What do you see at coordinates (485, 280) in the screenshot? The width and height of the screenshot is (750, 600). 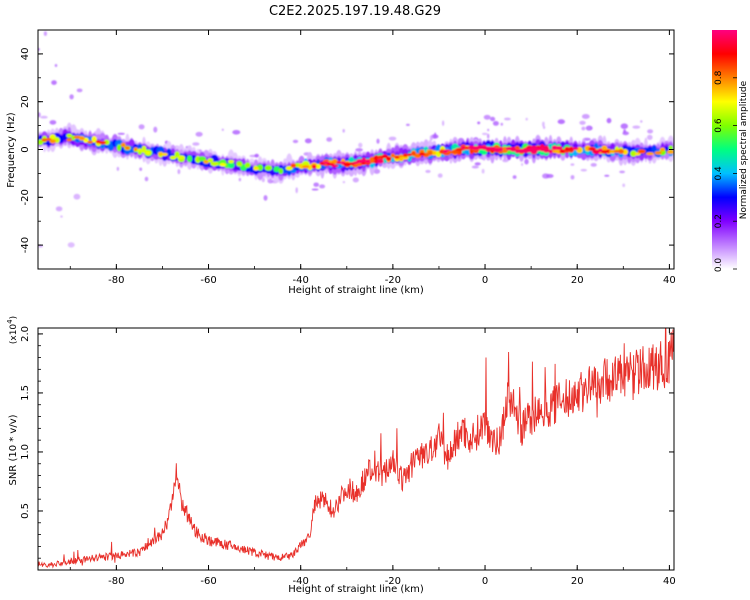 I see `spectrogram-x-tick-label: 0` at bounding box center [485, 280].